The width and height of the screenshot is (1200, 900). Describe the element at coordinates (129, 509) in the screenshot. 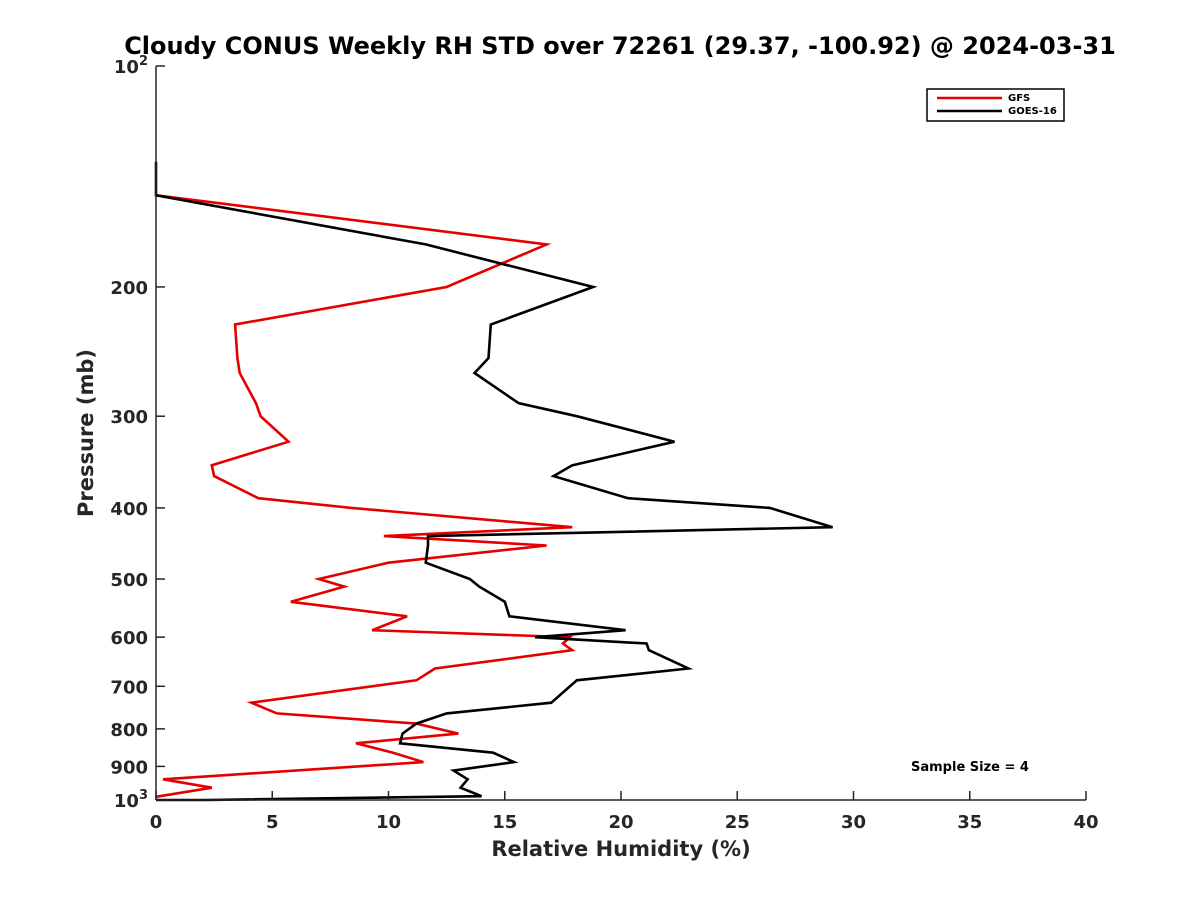

I see `y-tick-label: 400` at that location.